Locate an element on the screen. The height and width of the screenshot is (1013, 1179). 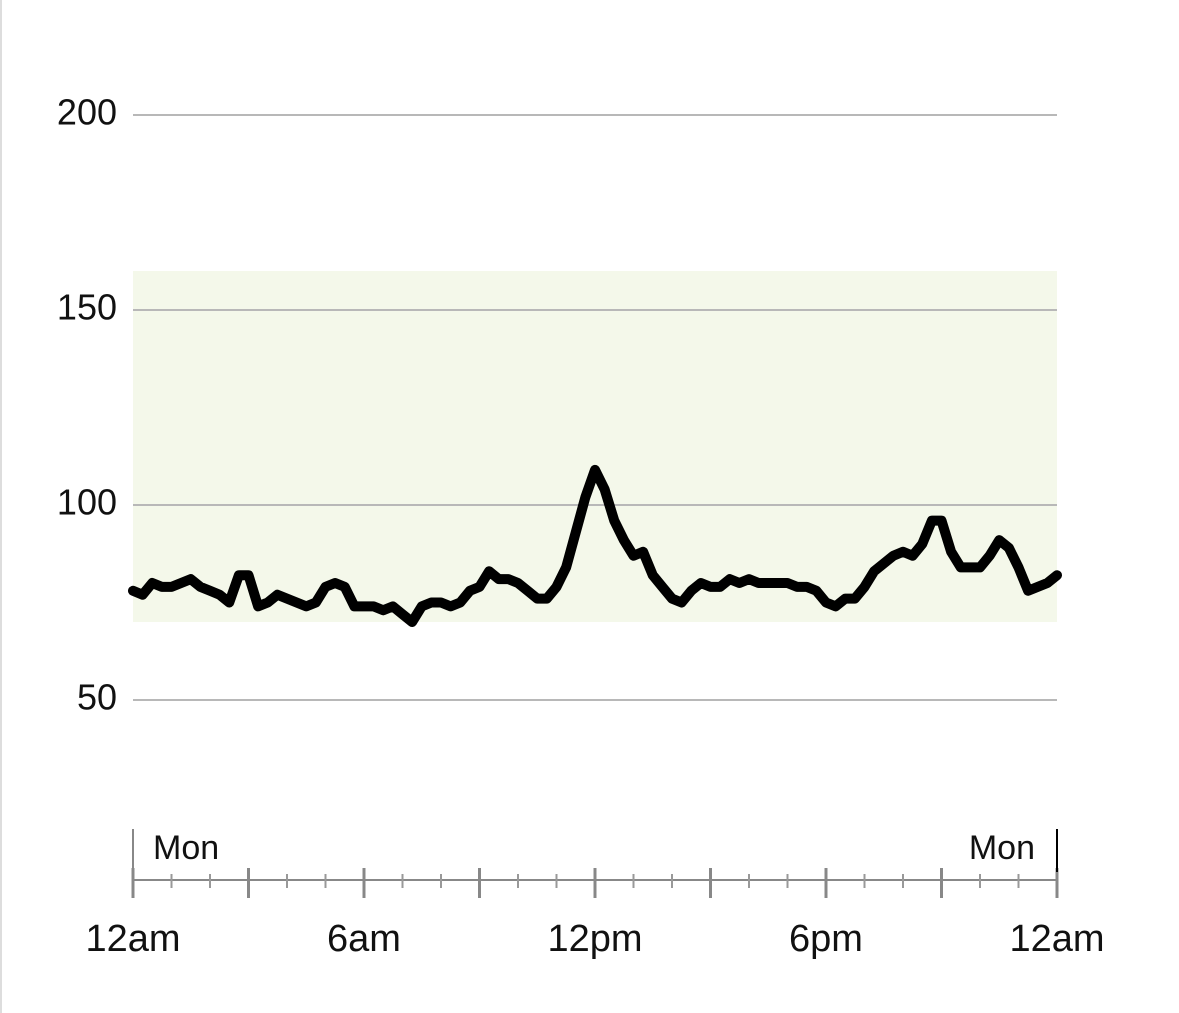
glucose-line is located at coordinates (595, 545).